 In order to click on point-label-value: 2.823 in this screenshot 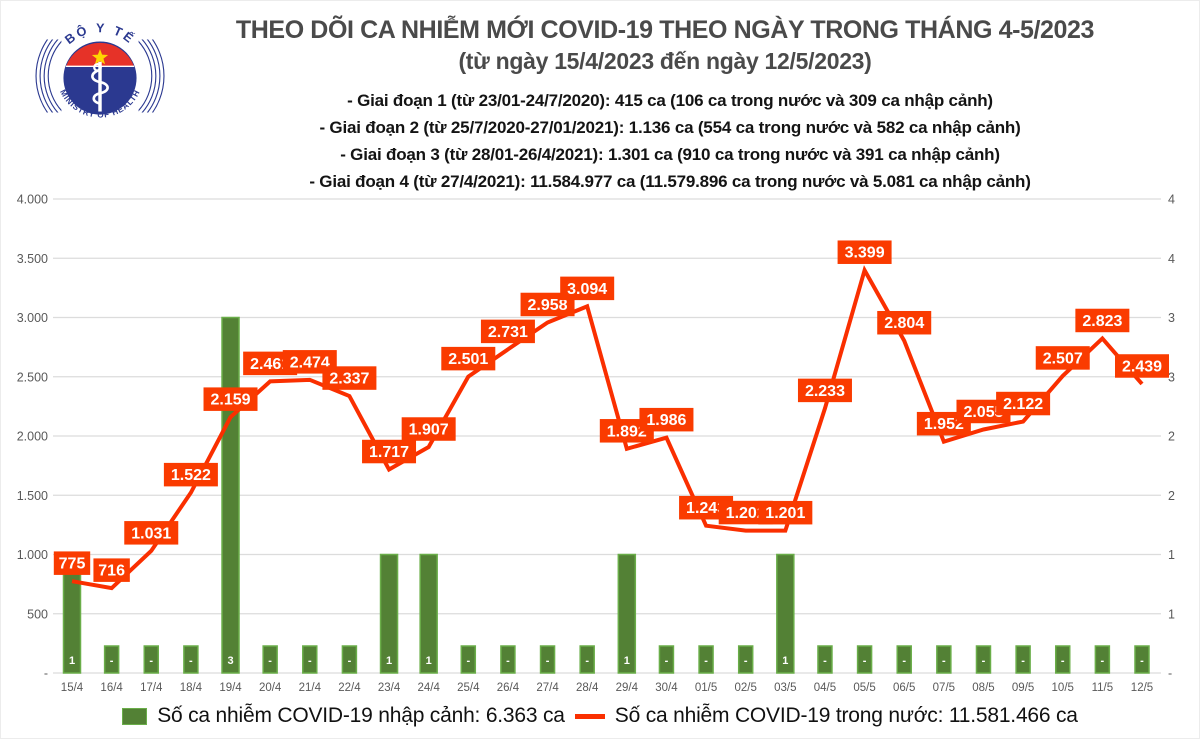, I will do `click(1102, 321)`.